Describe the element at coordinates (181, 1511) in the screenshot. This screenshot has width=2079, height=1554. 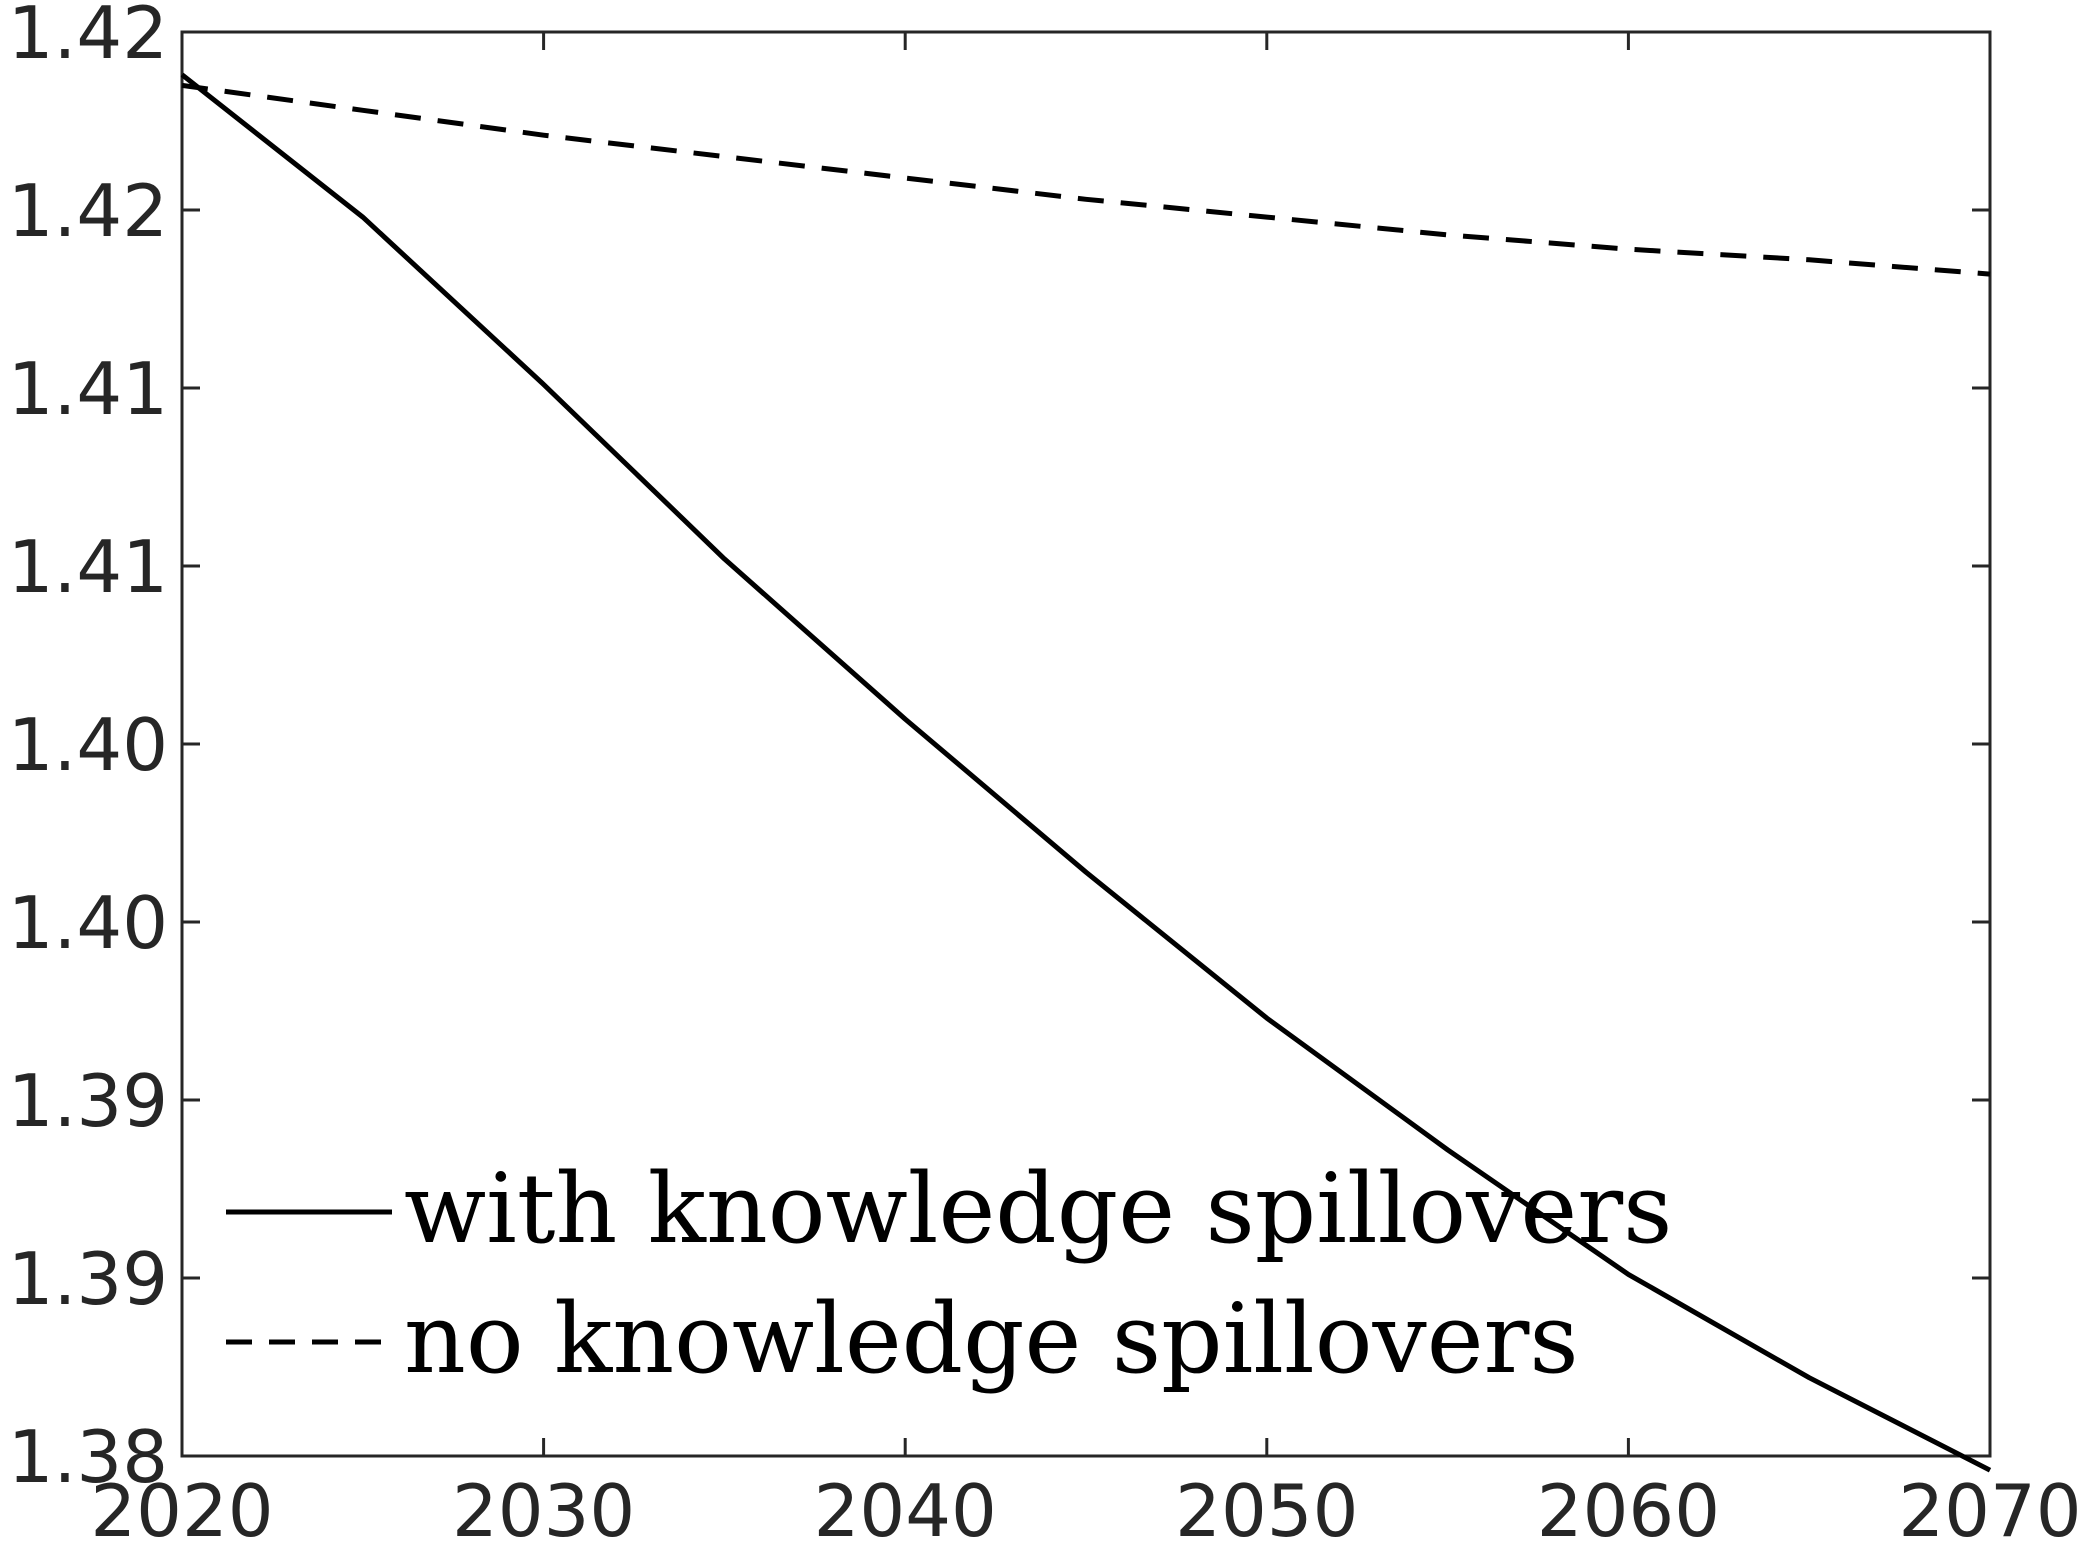
I see `x-tick-label: 2020` at that location.